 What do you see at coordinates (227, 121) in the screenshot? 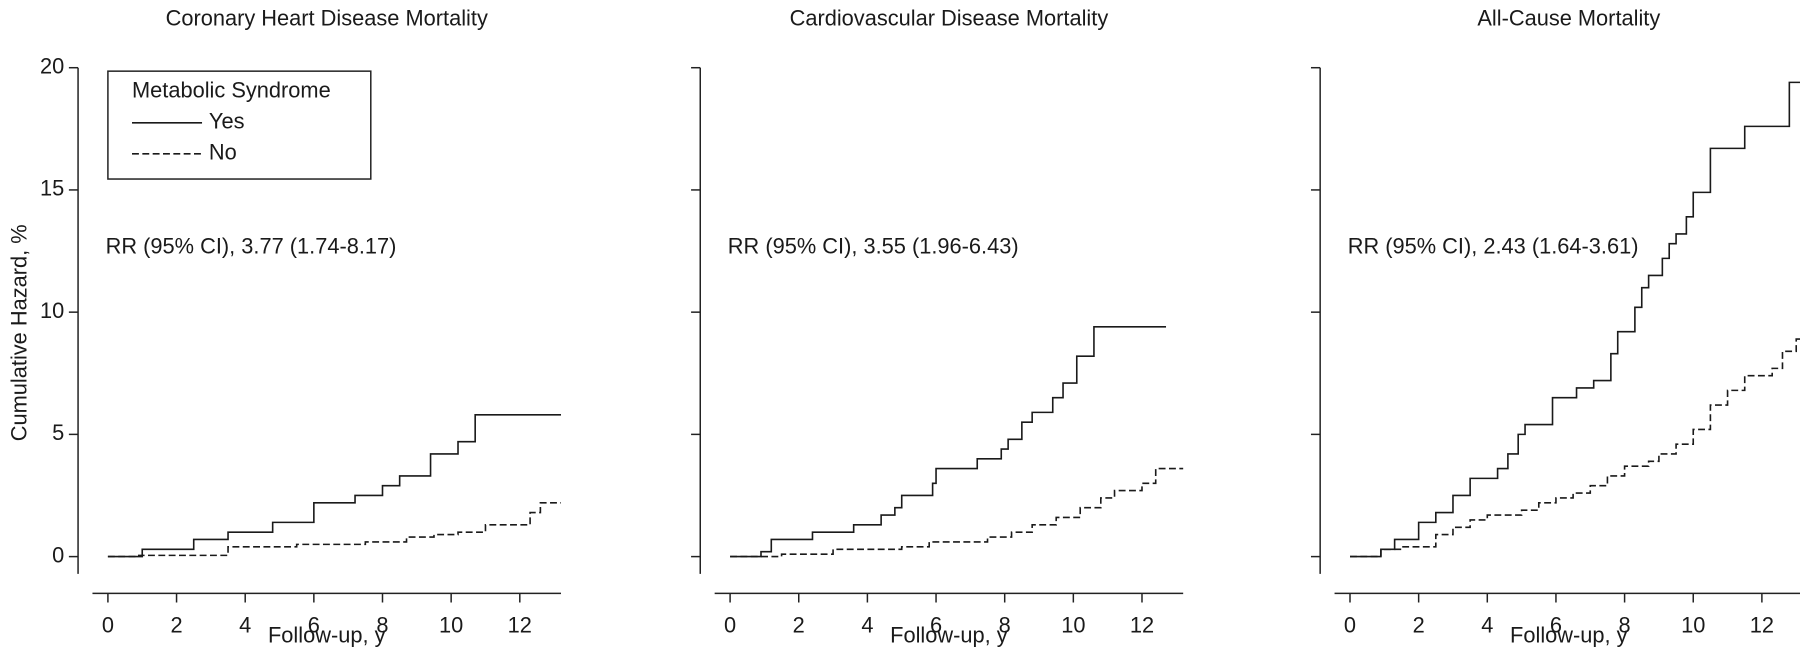
I see `legend-label: Yes` at bounding box center [227, 121].